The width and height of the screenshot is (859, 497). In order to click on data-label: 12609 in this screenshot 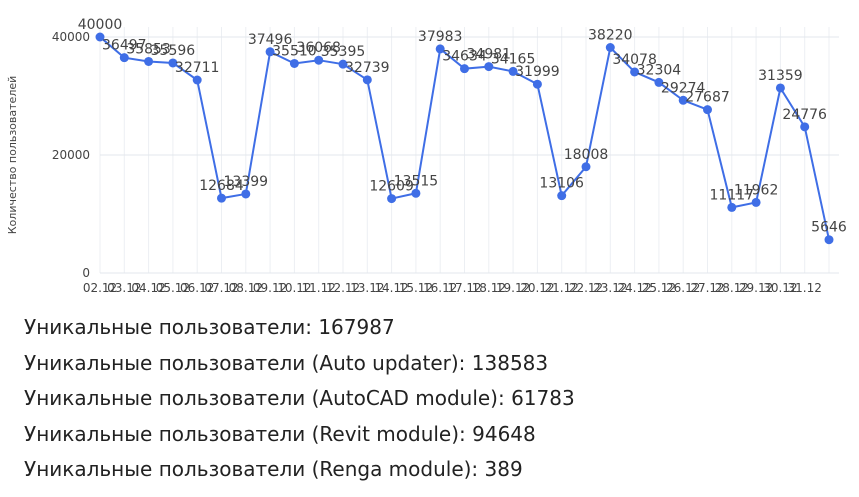, I will do `click(391, 187)`.